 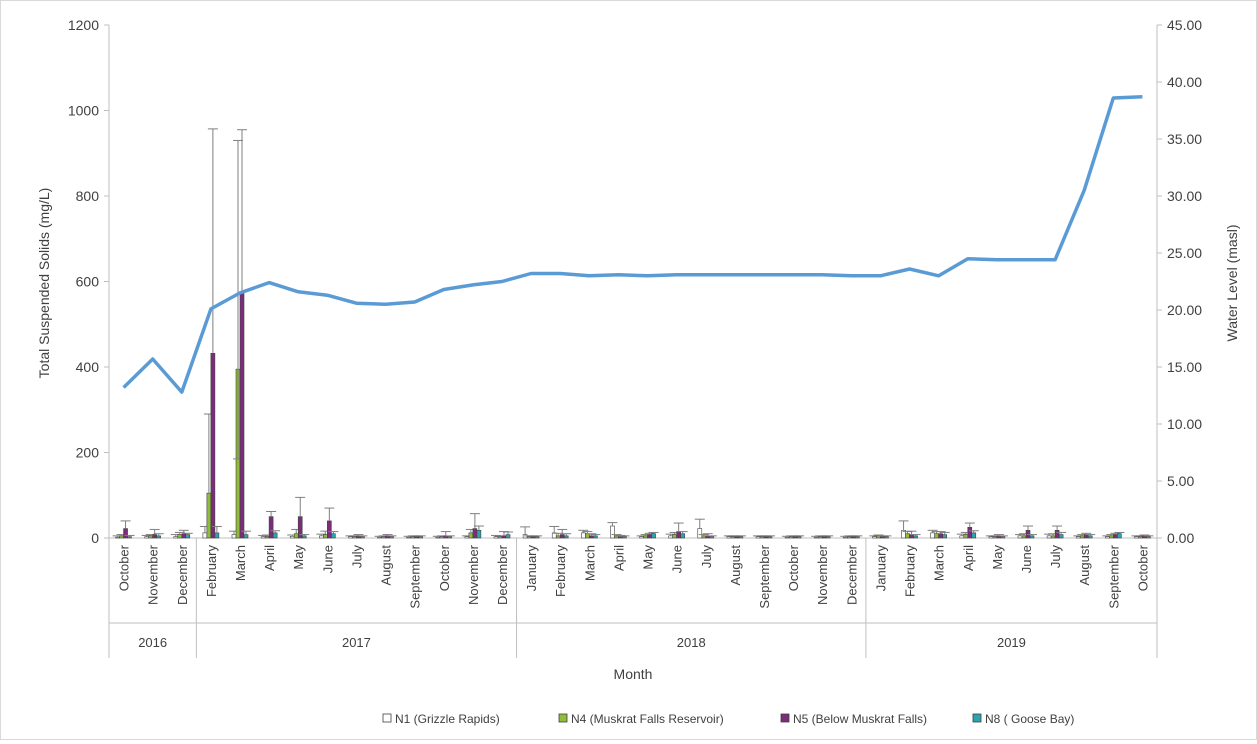 I want to click on x-tick-label: December, so click(x=182, y=574).